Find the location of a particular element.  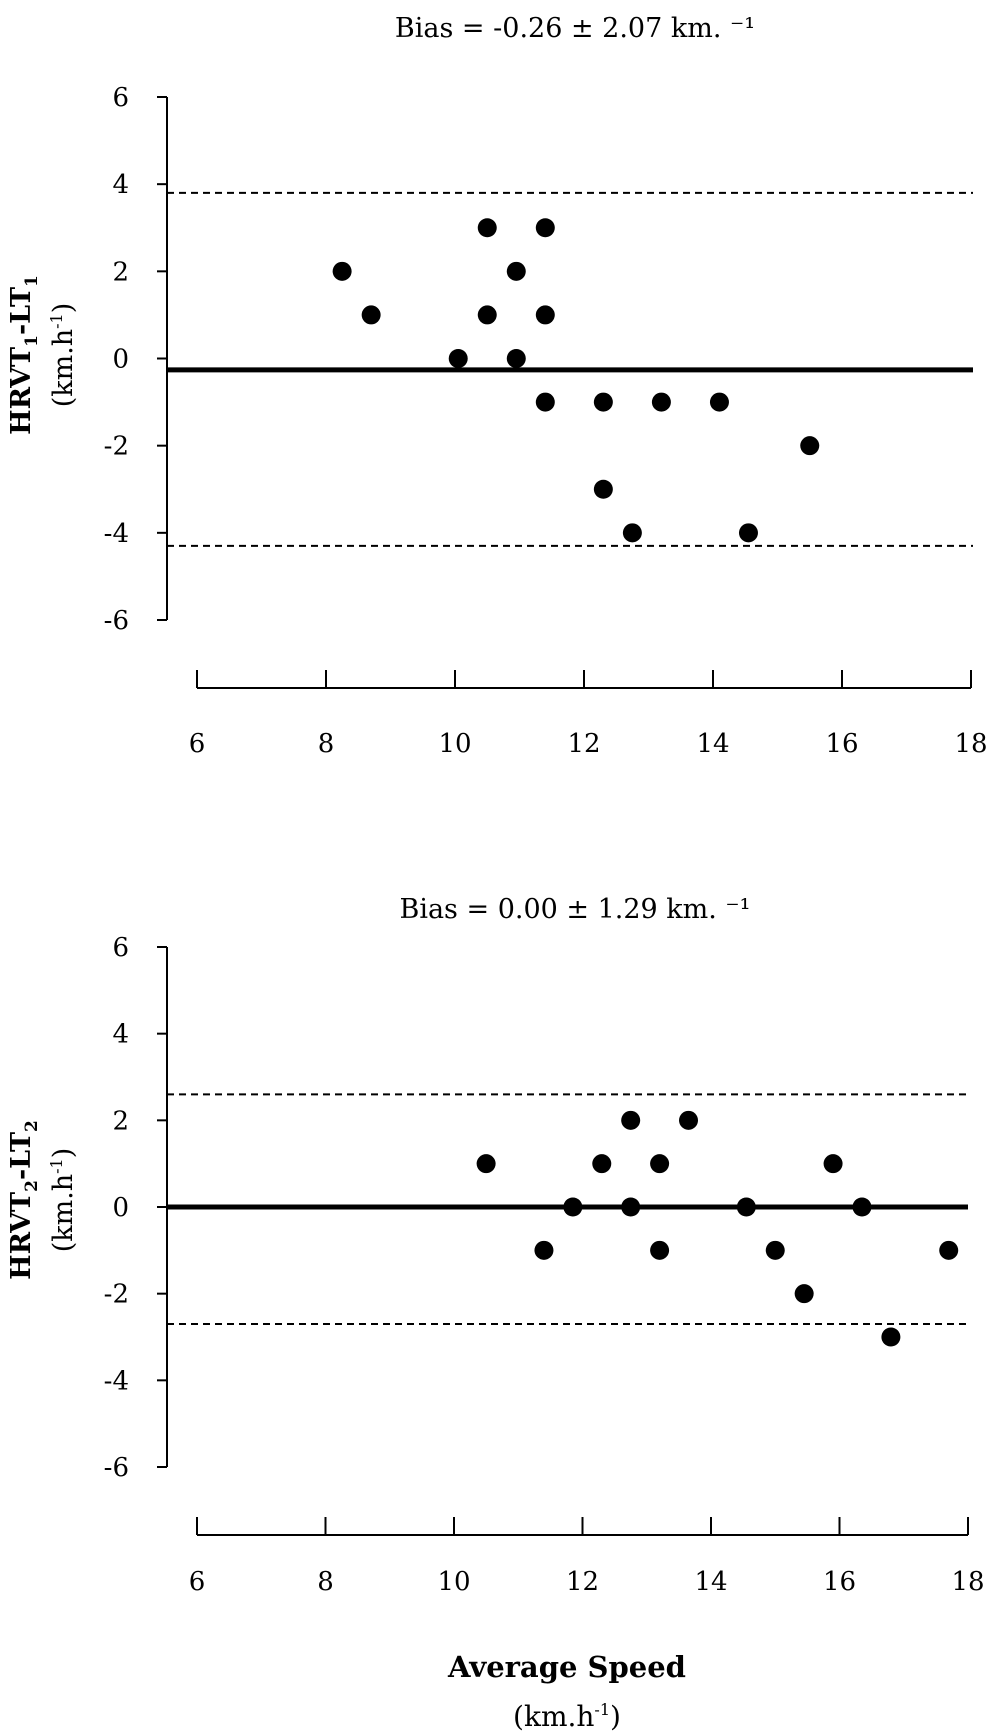

chart-title: Bias = 0.00 ± 1.29 km. ⁻¹ is located at coordinates (574, 909).